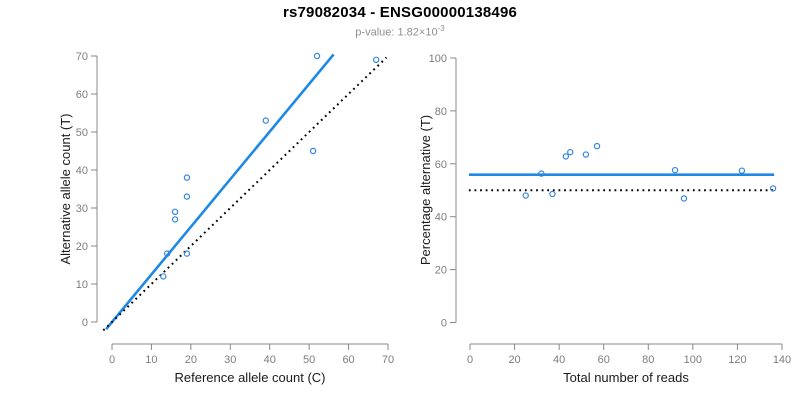 This screenshot has height=405, width=800. Describe the element at coordinates (441, 28) in the screenshot. I see `p-value-exponent: -3` at that location.